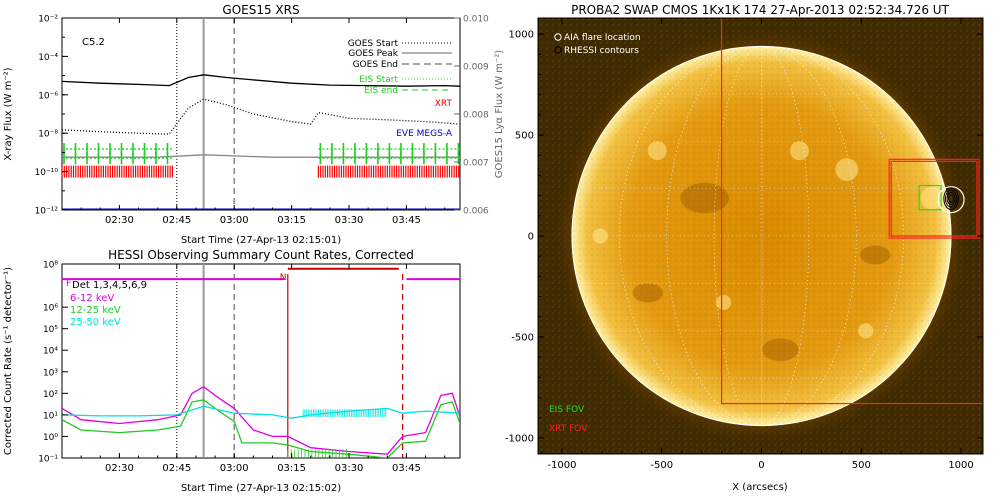  Describe the element at coordinates (48, 460) in the screenshot. I see `hessi-ytick-label: 10⁻¹` at that location.